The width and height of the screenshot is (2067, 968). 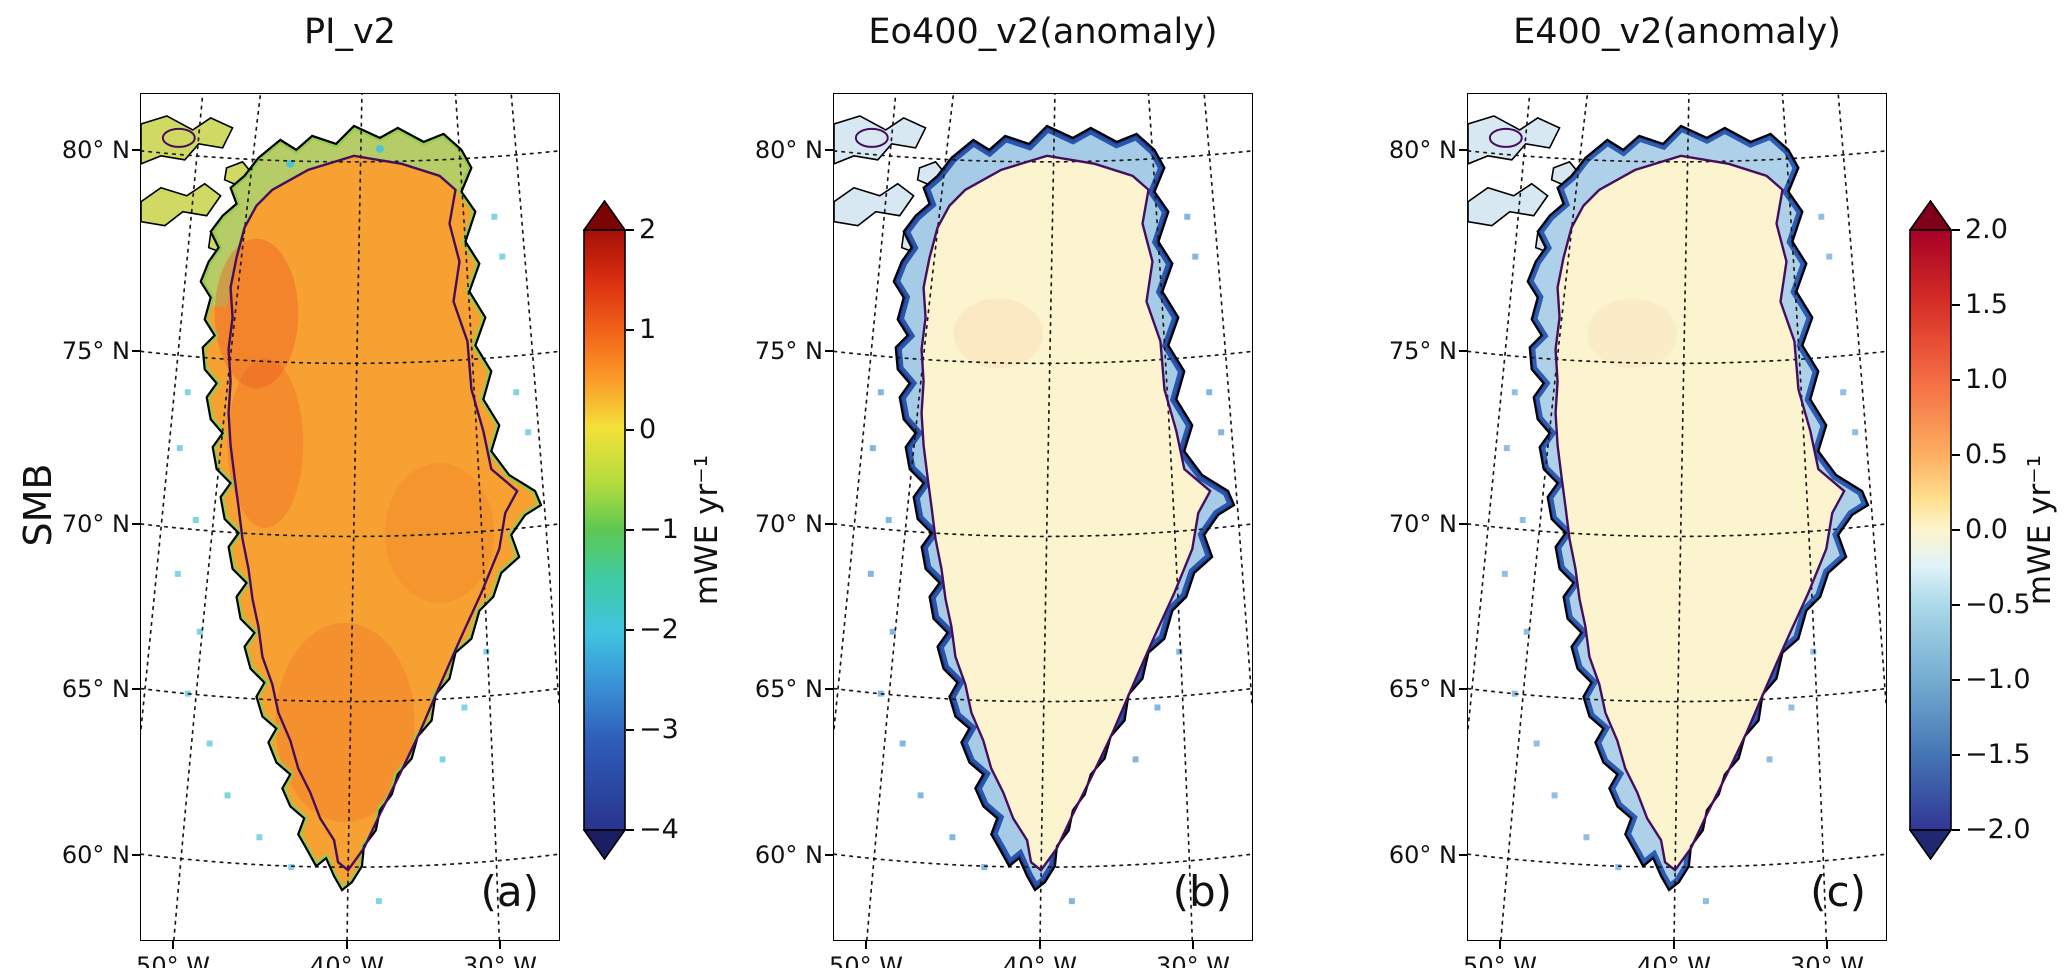 What do you see at coordinates (604, 215) in the screenshot?
I see `colorbar-top-arrow` at bounding box center [604, 215].